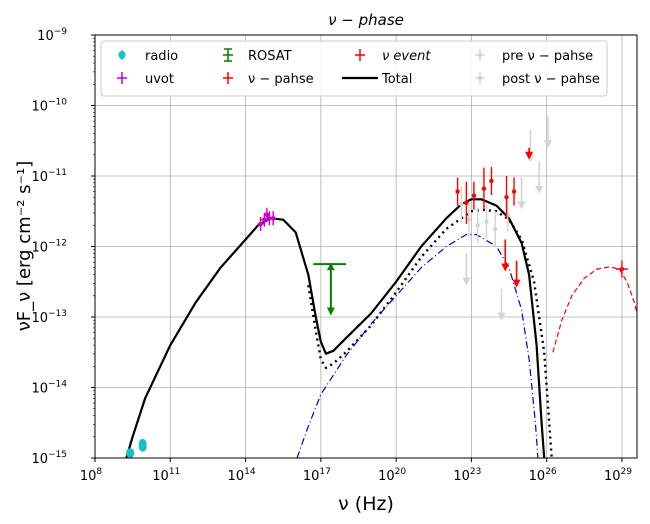 This screenshot has height=524, width=650. I want to click on legend-swatch-radio, so click(122, 55).